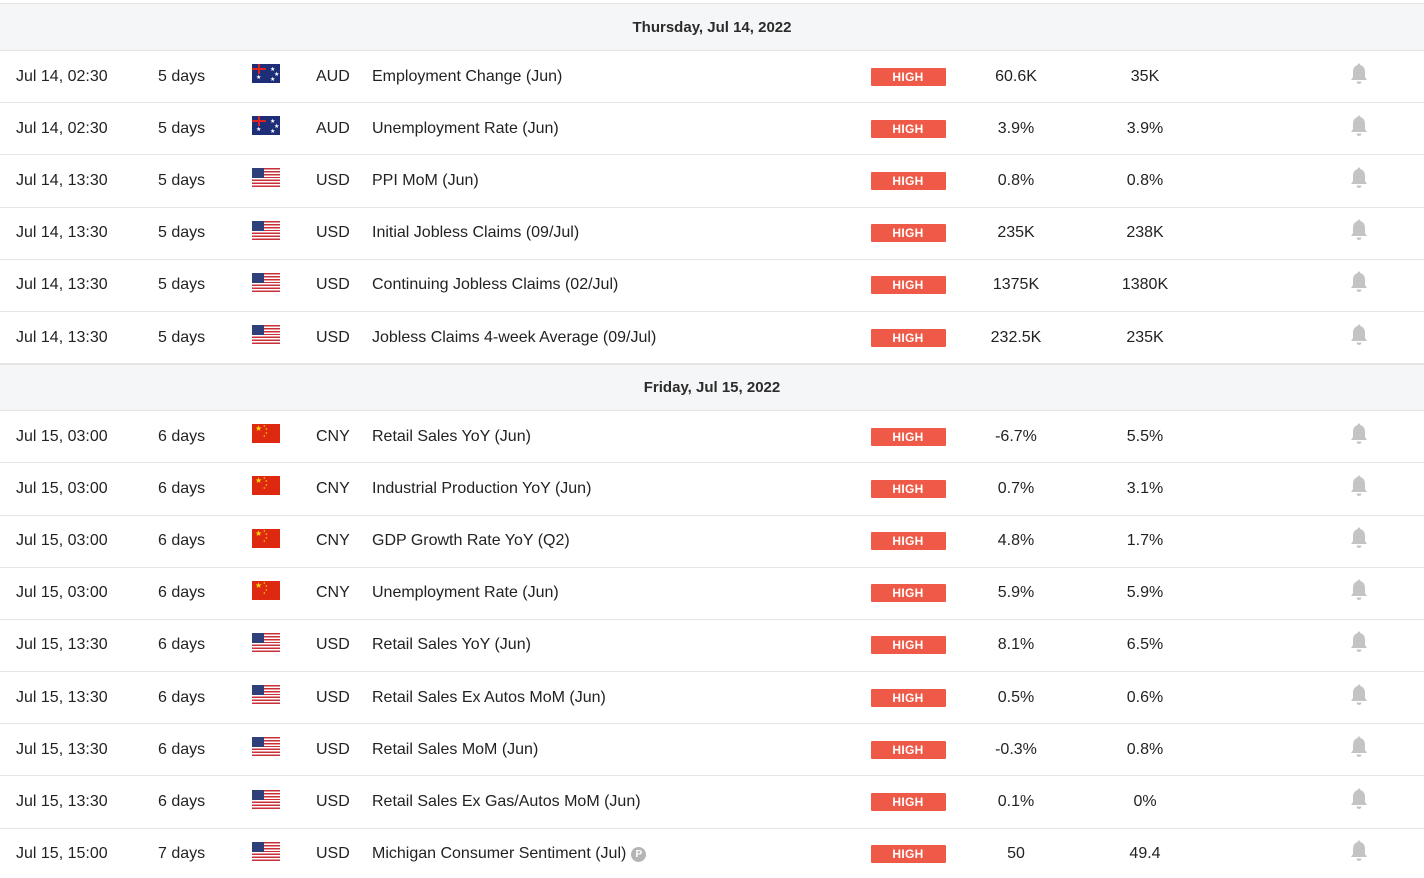  What do you see at coordinates (1145, 180) in the screenshot?
I see `forecast-value: 0.8%` at bounding box center [1145, 180].